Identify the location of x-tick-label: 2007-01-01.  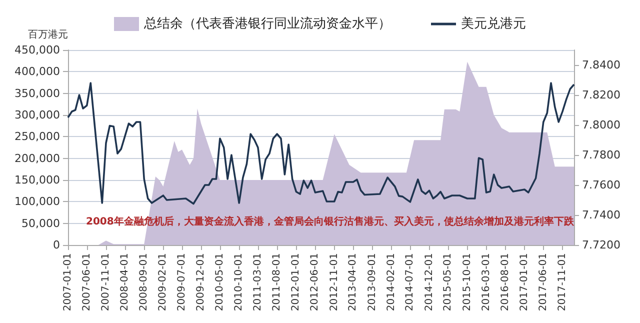
(68, 282).